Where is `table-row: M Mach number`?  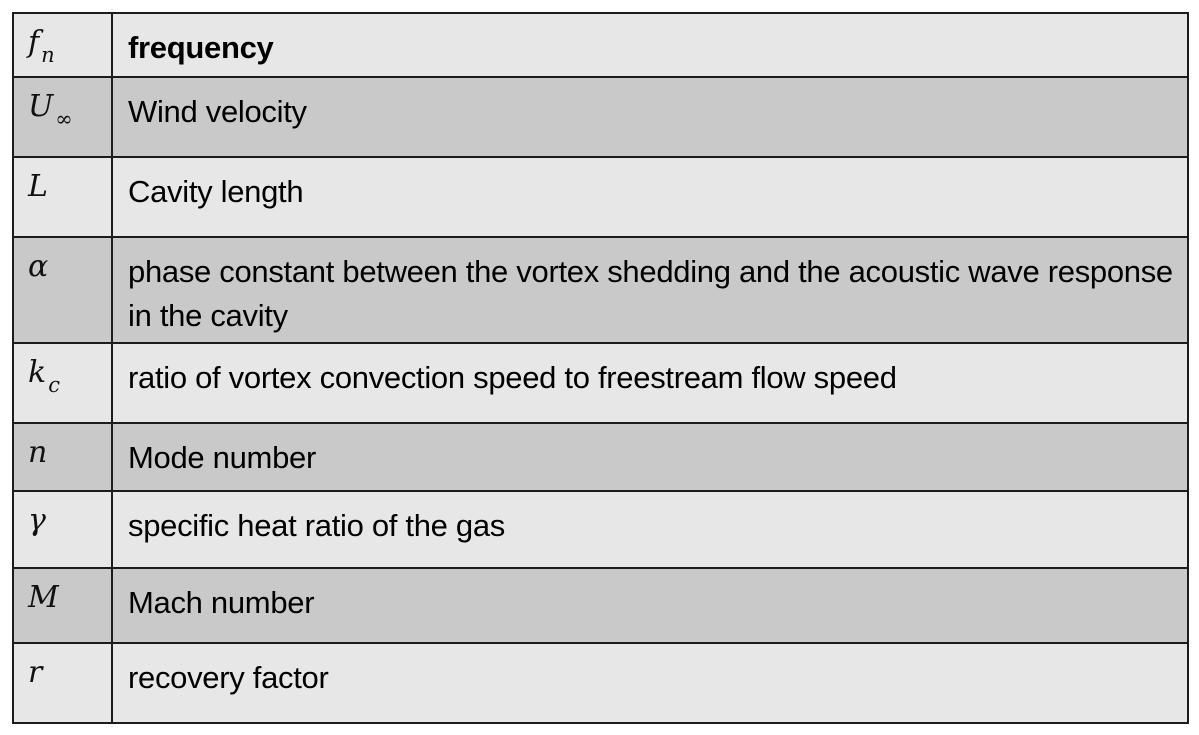 table-row: M Mach number is located at coordinates (600, 605).